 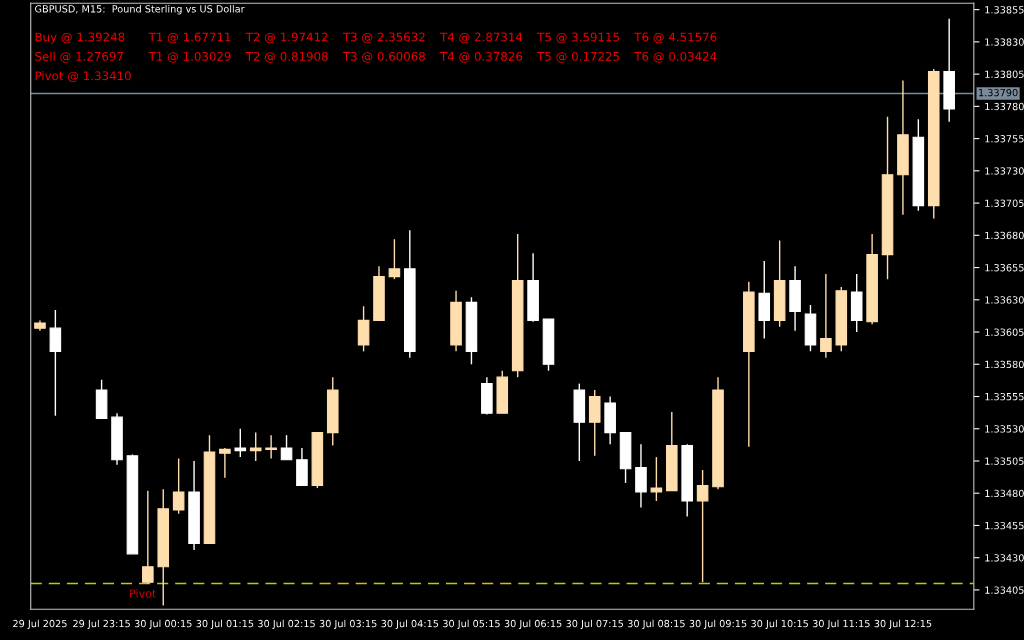 What do you see at coordinates (383, 38) in the screenshot?
I see `annotation: T3 @ 2.35632` at bounding box center [383, 38].